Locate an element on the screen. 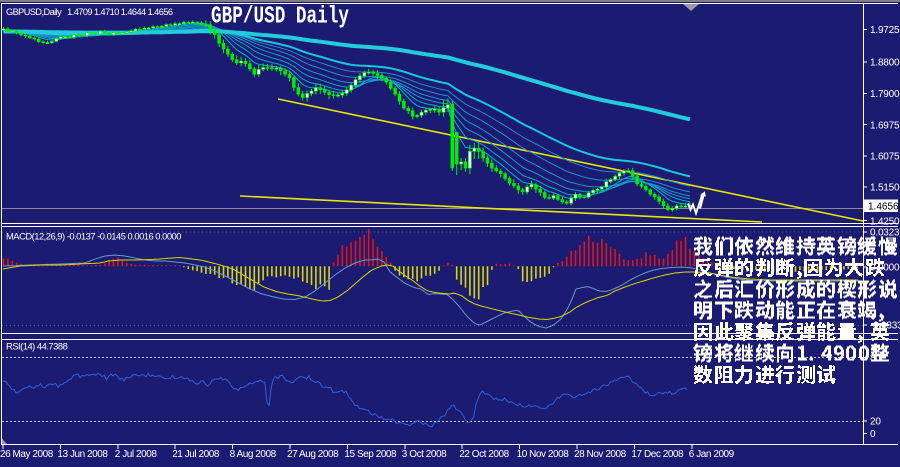  svg-text: 13 Jun 2008 is located at coordinates (82, 454).